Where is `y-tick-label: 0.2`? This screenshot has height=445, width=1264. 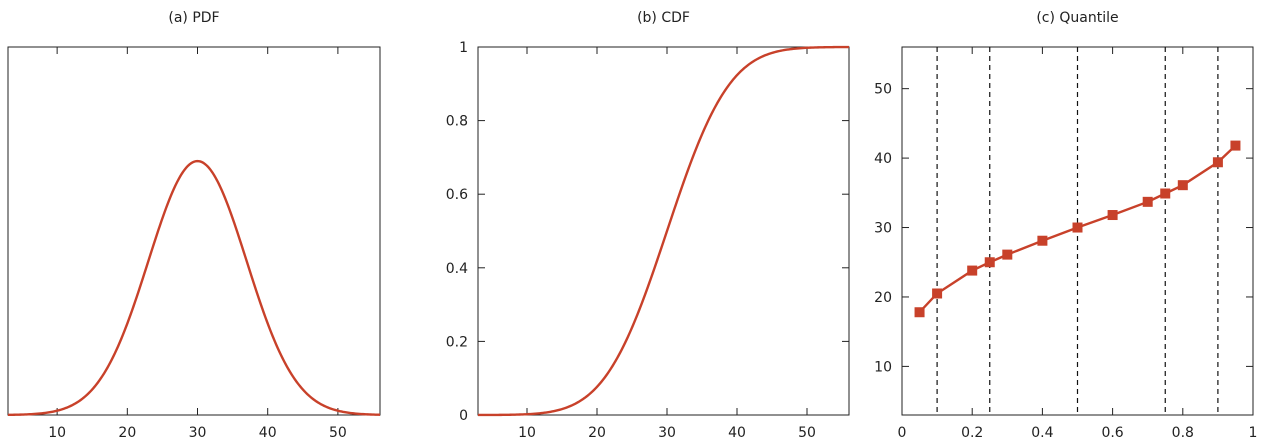 y-tick-label: 0.2 is located at coordinates (457, 342).